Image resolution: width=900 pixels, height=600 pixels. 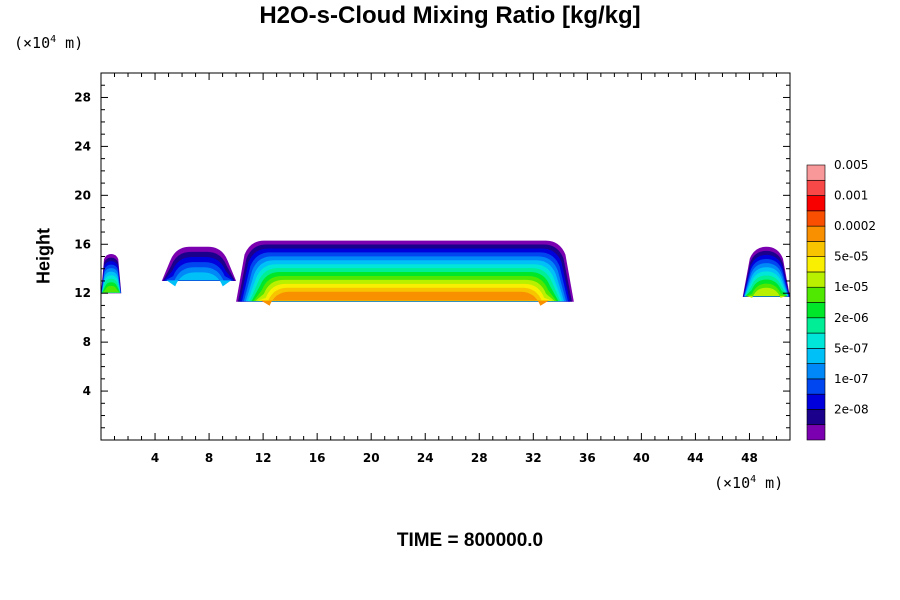 I want to click on colorbar-label: 2e-08, so click(x=851, y=409).